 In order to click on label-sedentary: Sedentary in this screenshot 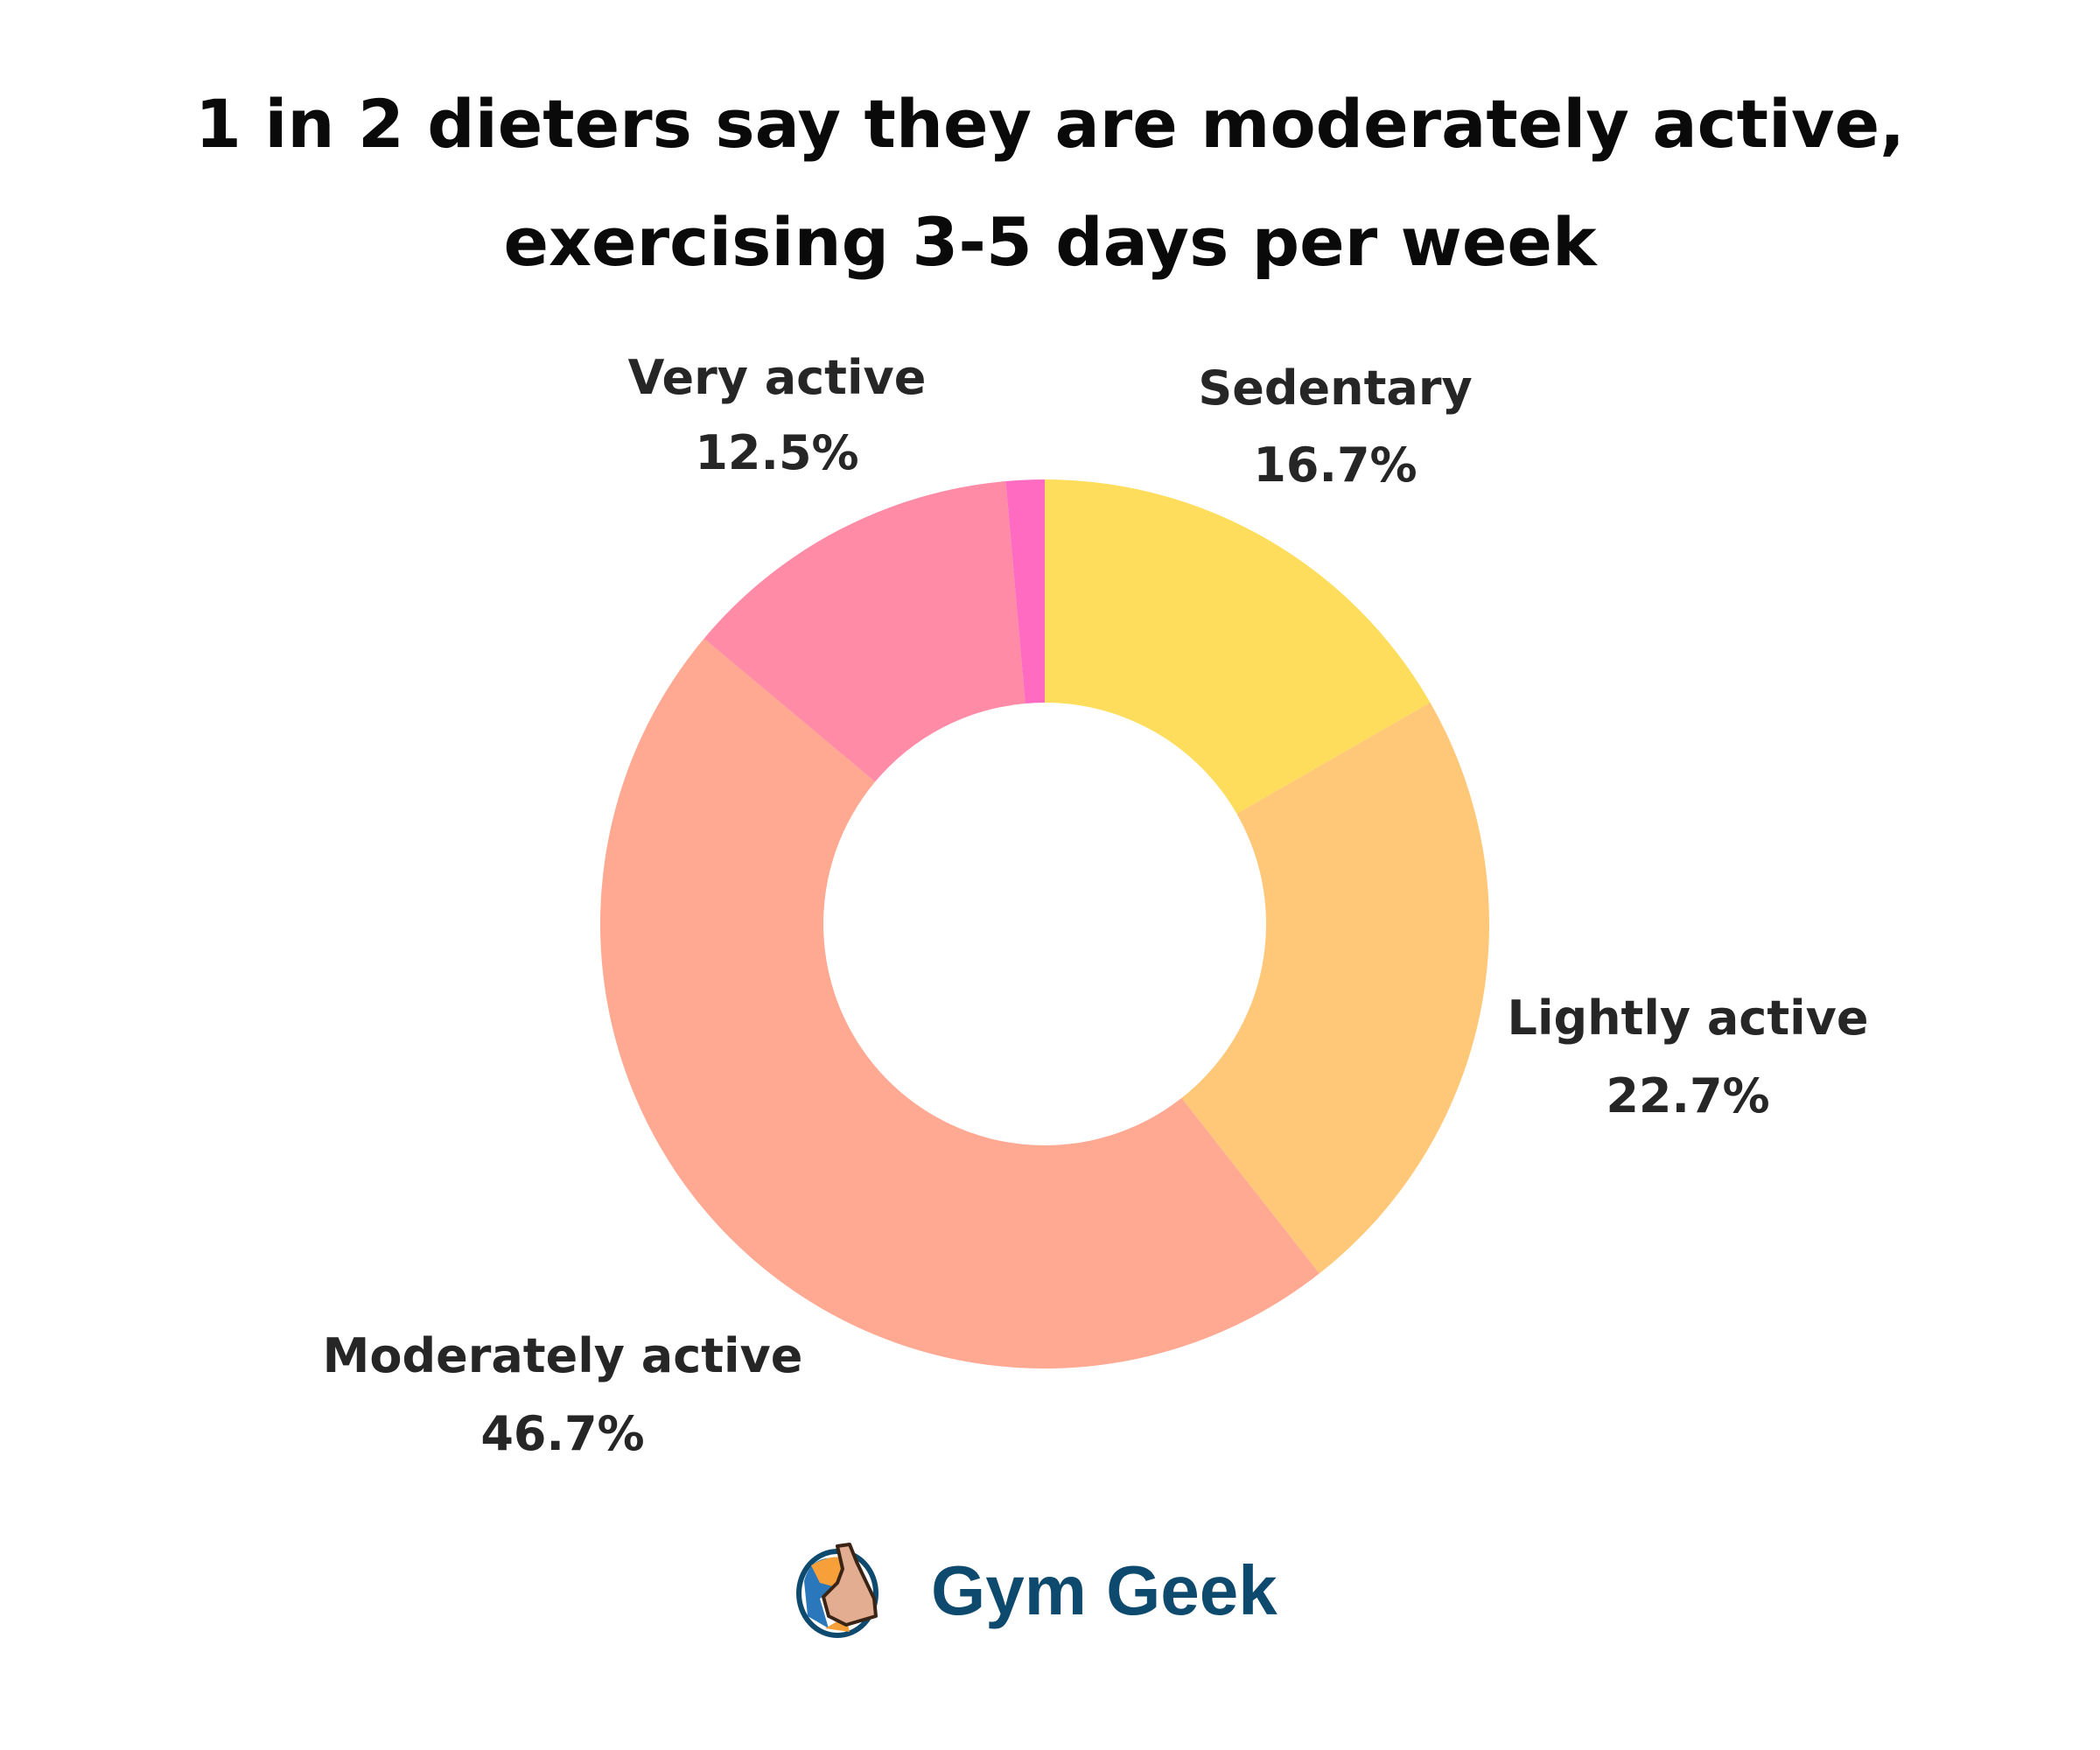, I will do `click(1335, 388)`.